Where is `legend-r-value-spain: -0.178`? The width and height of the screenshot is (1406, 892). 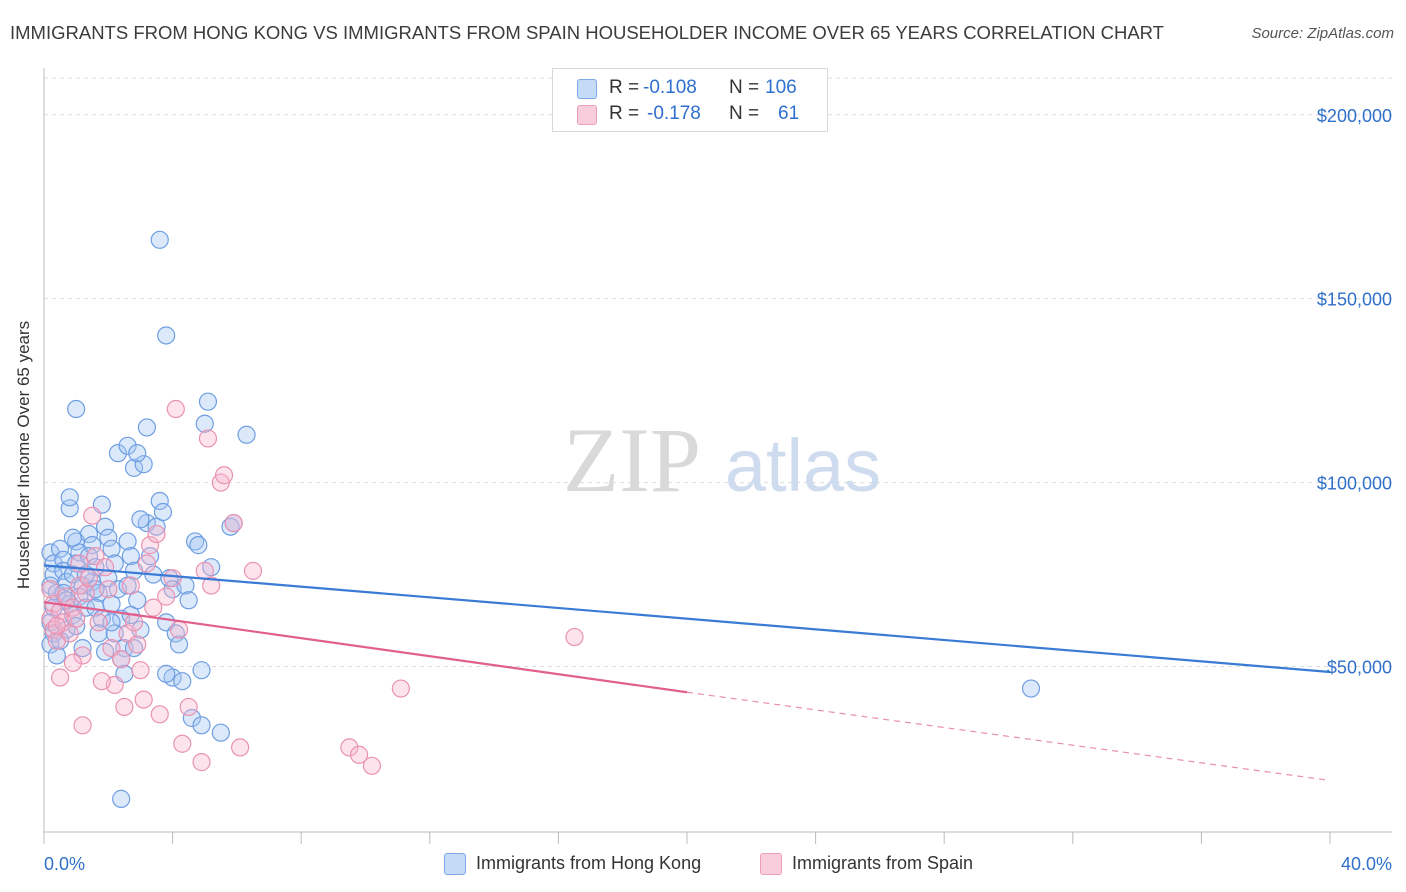 legend-r-value-spain: -0.178 is located at coordinates (674, 113).